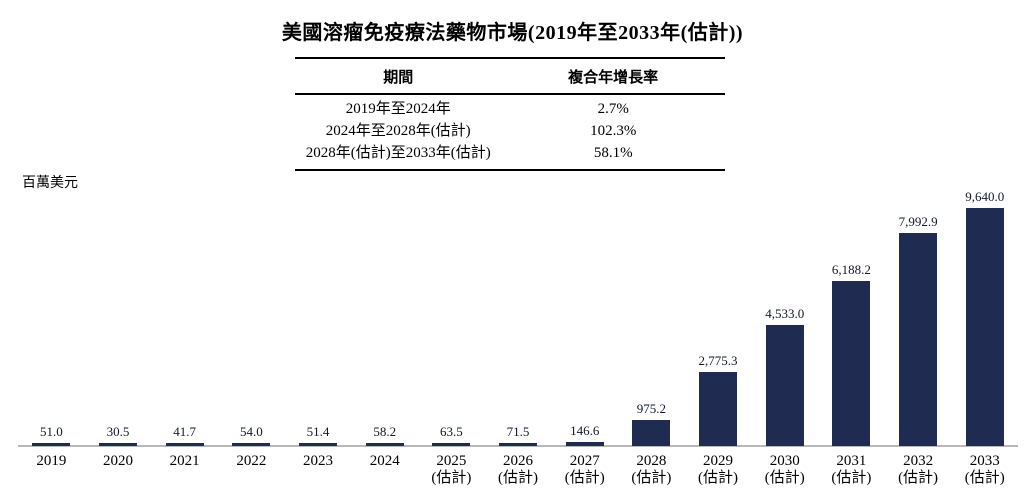 The width and height of the screenshot is (1025, 501). I want to click on x-tick-label: 2026 (估計), so click(518, 469).